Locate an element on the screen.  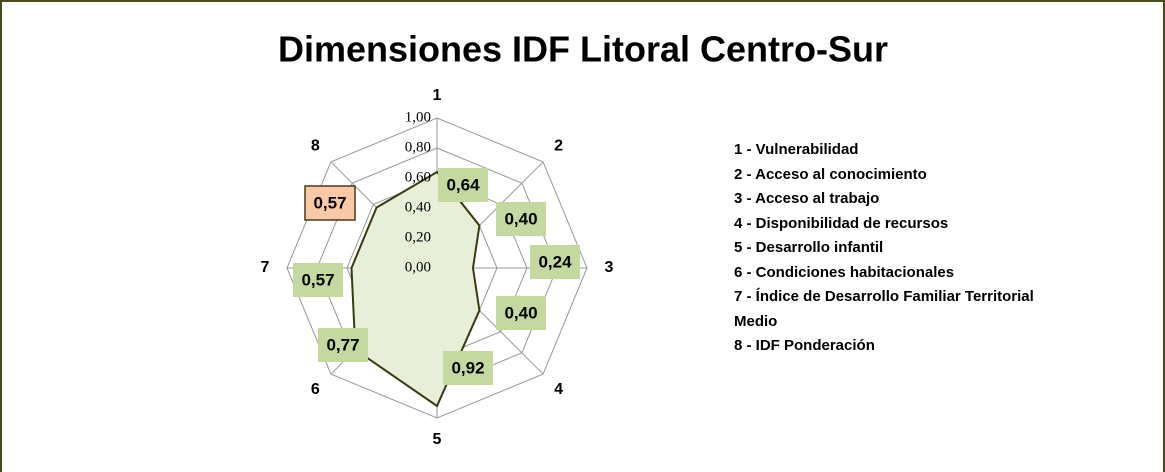
r-tick-label: 0,60 is located at coordinates (418, 177).